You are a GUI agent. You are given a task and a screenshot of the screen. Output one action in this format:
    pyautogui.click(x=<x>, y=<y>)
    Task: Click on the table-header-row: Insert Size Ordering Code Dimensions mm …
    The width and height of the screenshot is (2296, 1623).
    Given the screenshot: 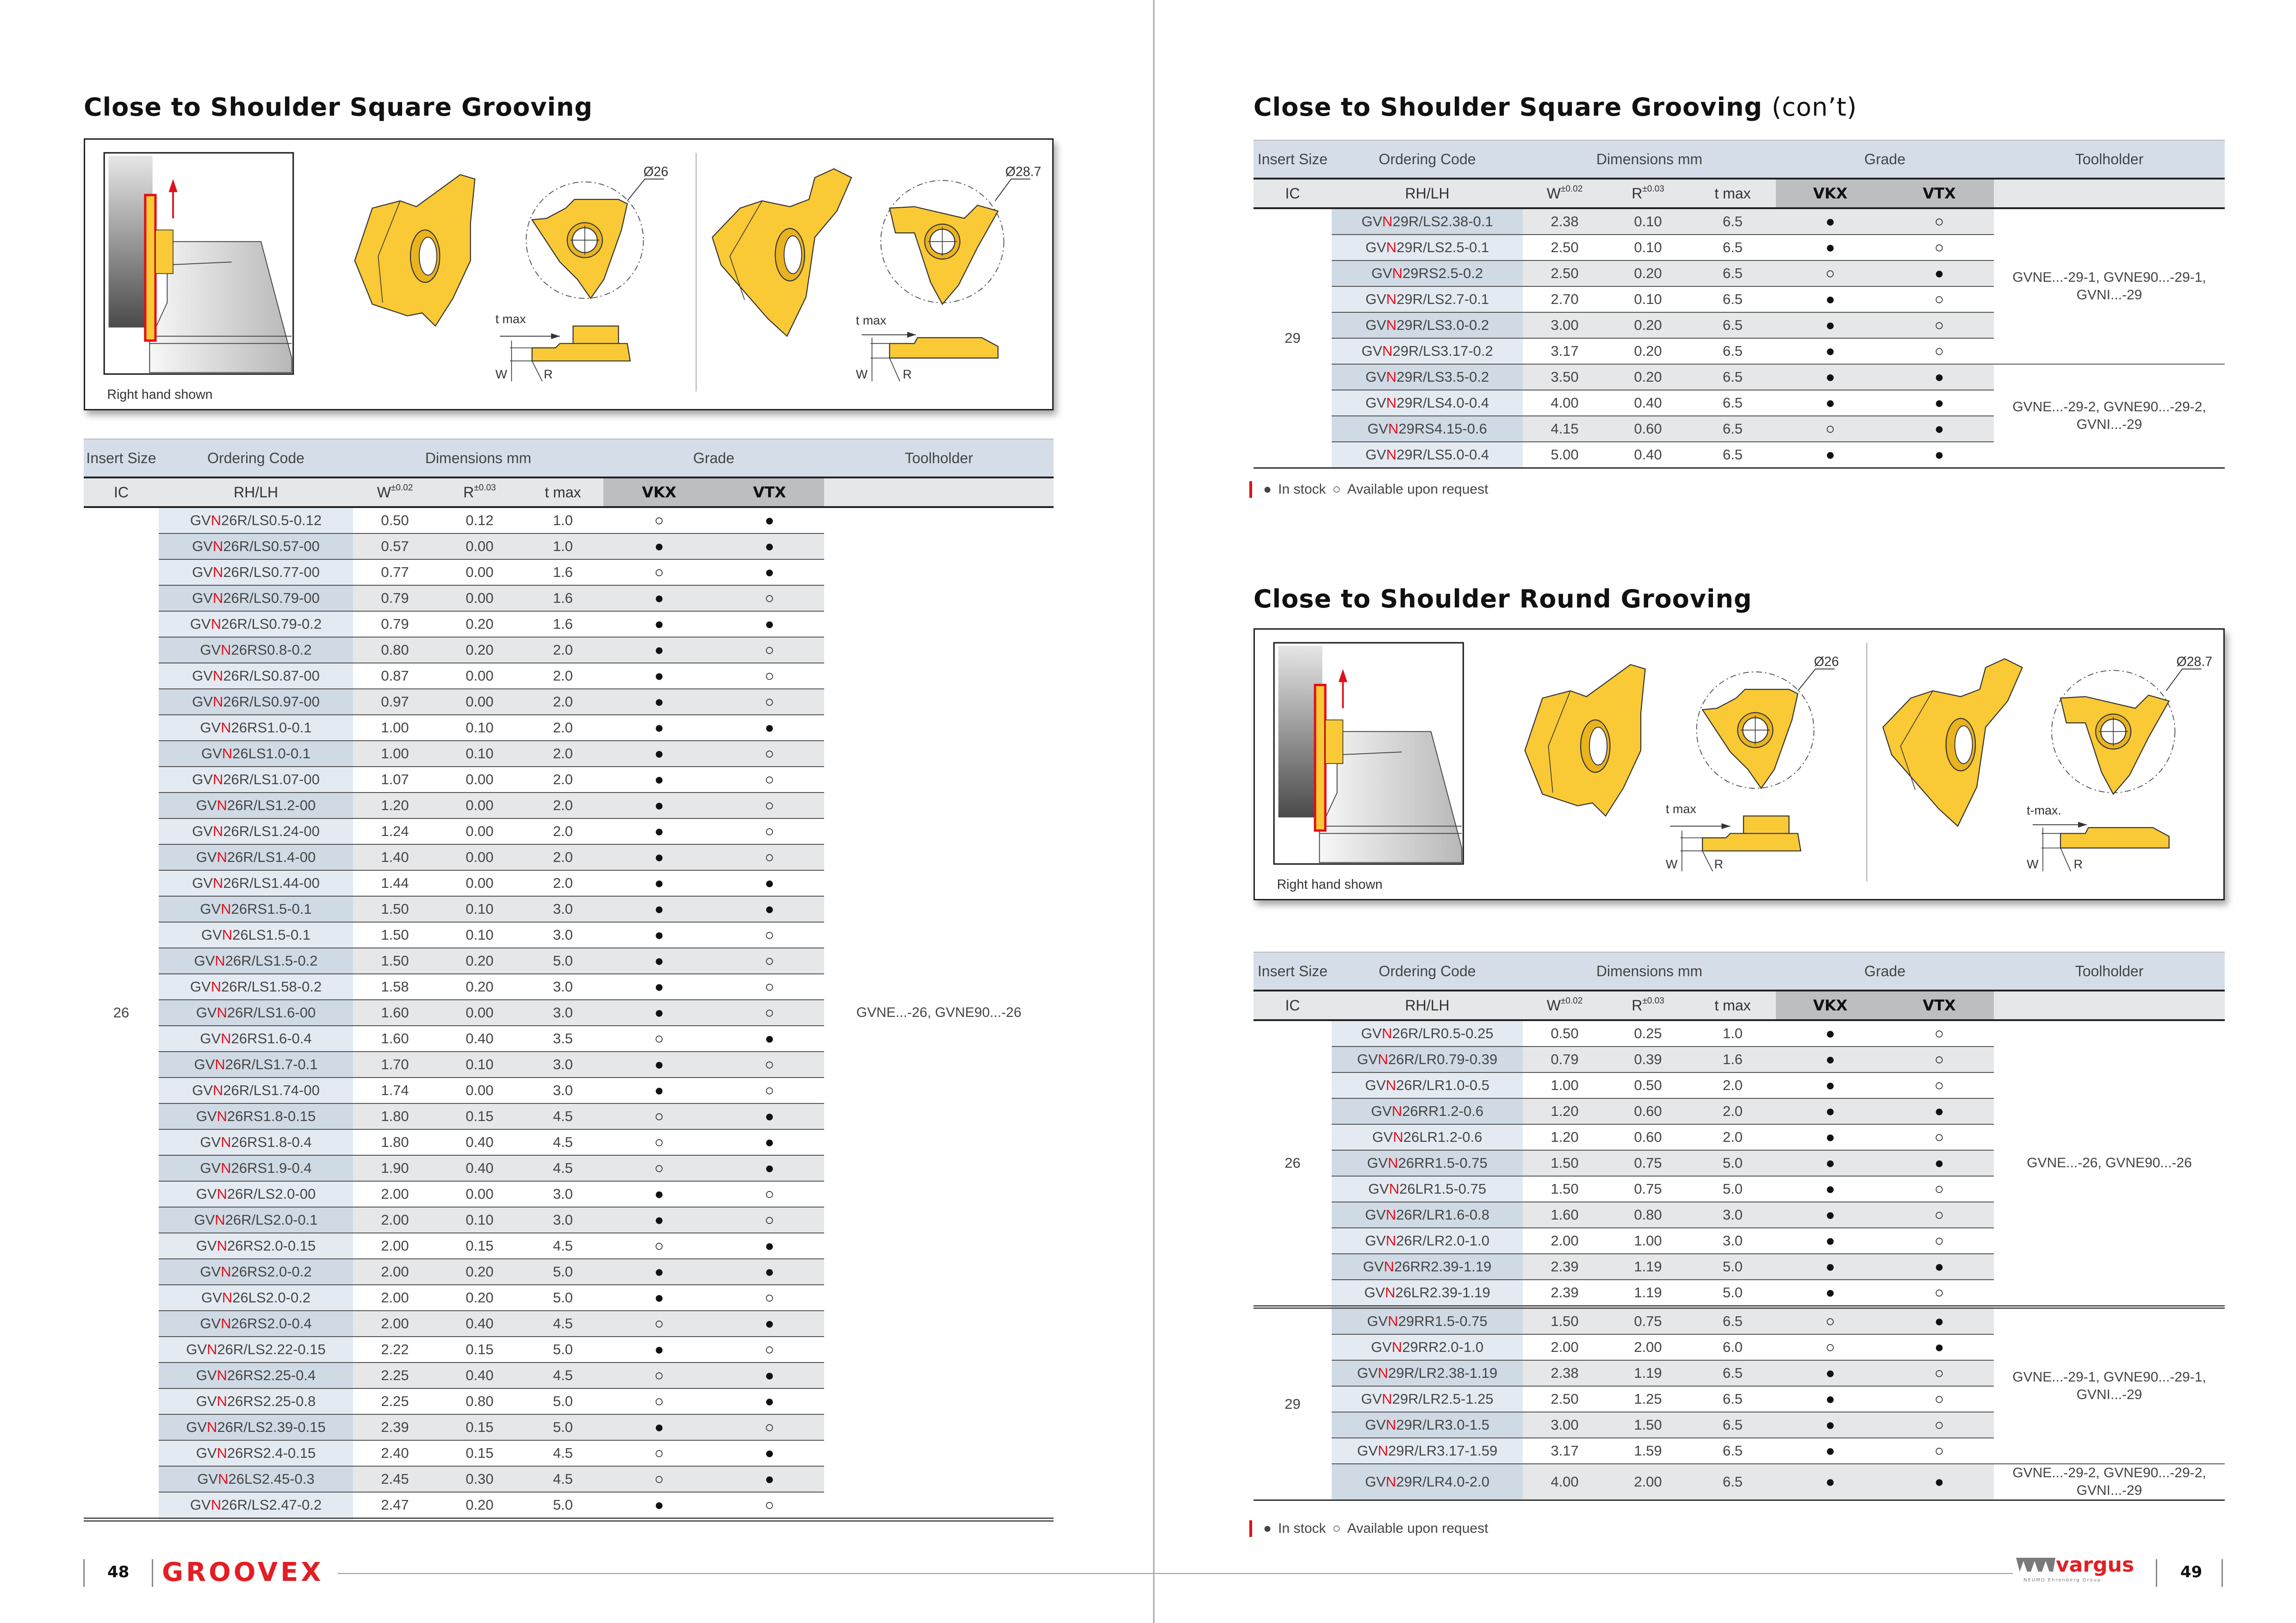 What is the action you would take?
    pyautogui.click(x=569, y=458)
    